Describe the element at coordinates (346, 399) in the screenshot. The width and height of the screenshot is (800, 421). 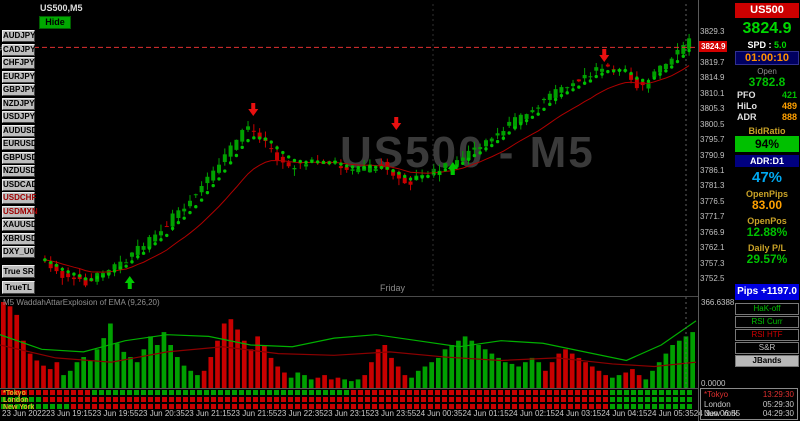
I see `sessions-grid-canvas` at that location.